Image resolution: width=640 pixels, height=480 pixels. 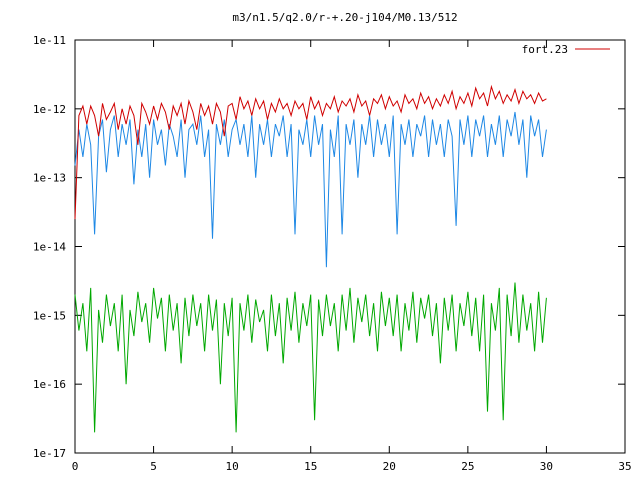 I want to click on legend: fort.23, so click(x=566, y=49).